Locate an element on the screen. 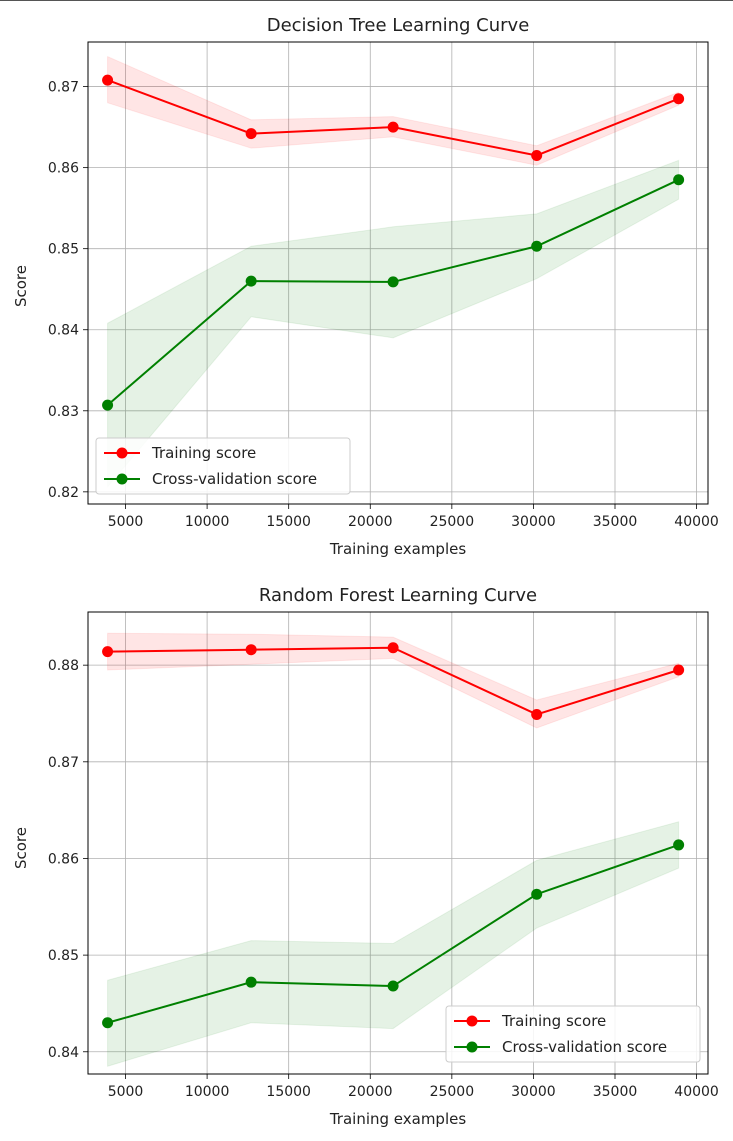  top-border-line is located at coordinates (366, 0).